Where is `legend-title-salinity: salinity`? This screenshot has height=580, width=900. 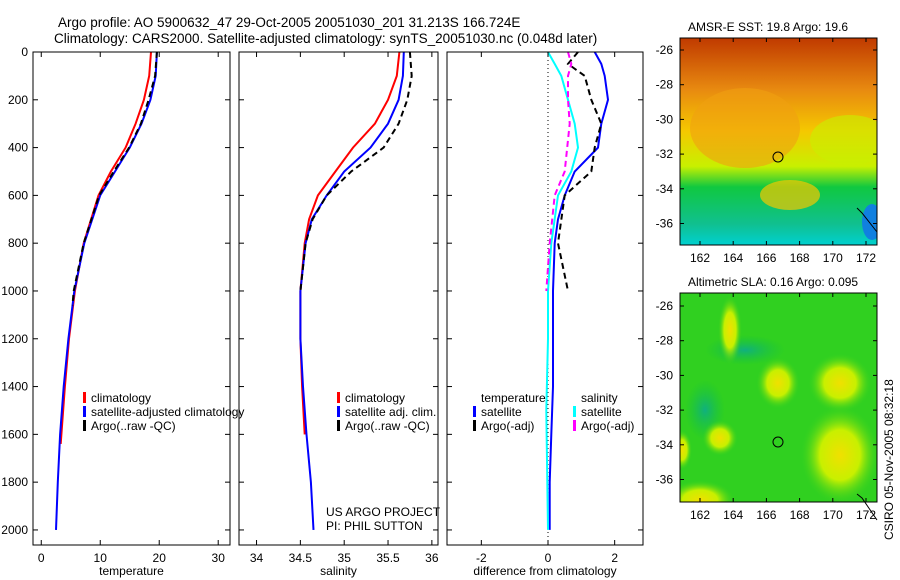
legend-title-salinity: salinity is located at coordinates (599, 398).